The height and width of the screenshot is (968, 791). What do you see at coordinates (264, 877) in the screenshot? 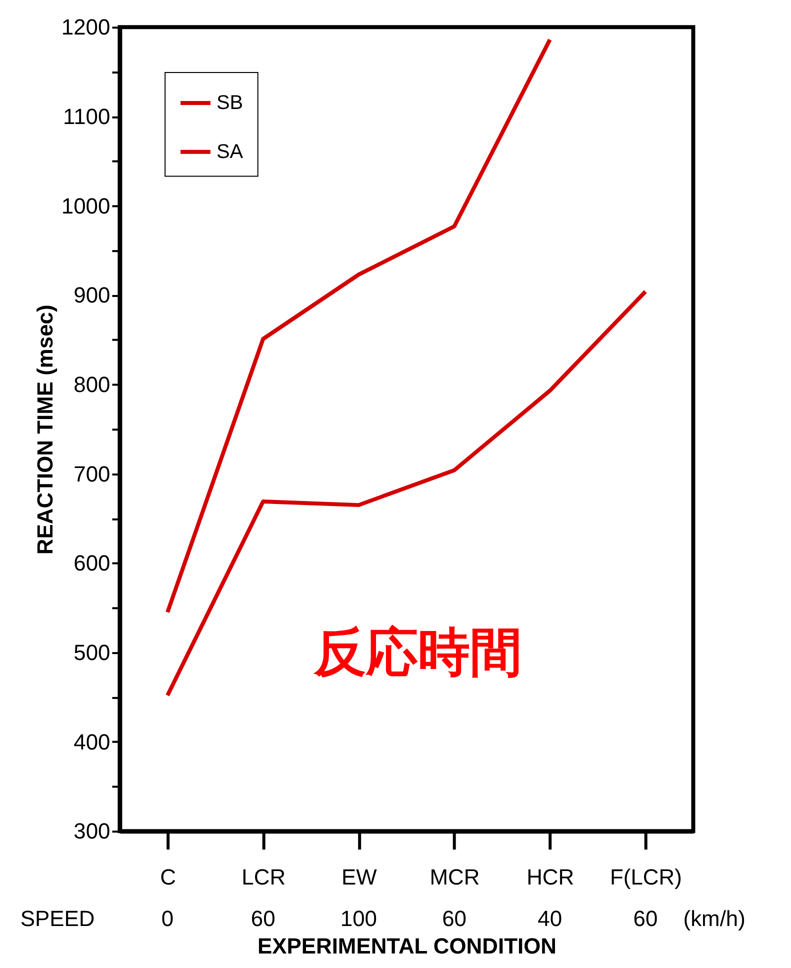
I see `x-tick-label: LCR` at bounding box center [264, 877].